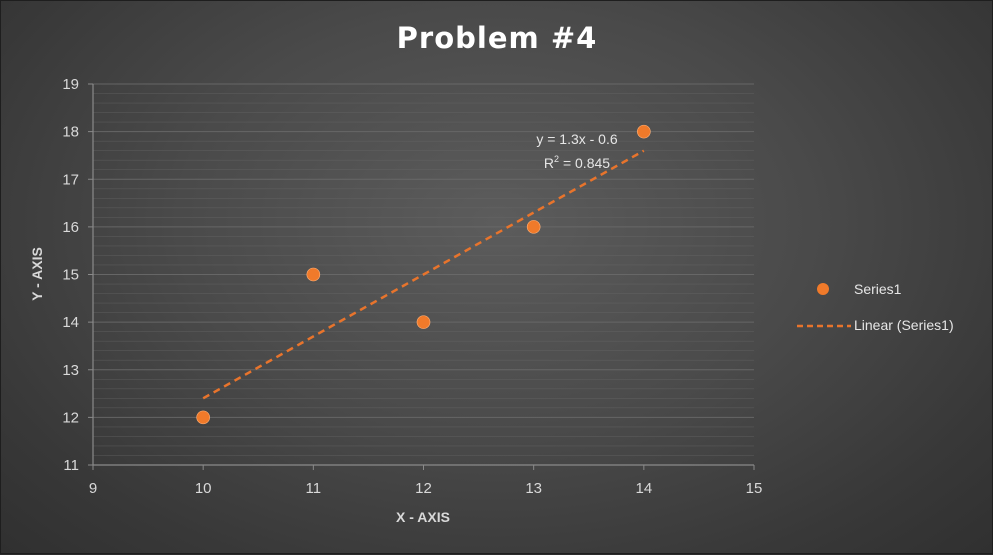 This screenshot has width=993, height=555. Describe the element at coordinates (878, 289) in the screenshot. I see `legend-label-series1: Series1` at that location.